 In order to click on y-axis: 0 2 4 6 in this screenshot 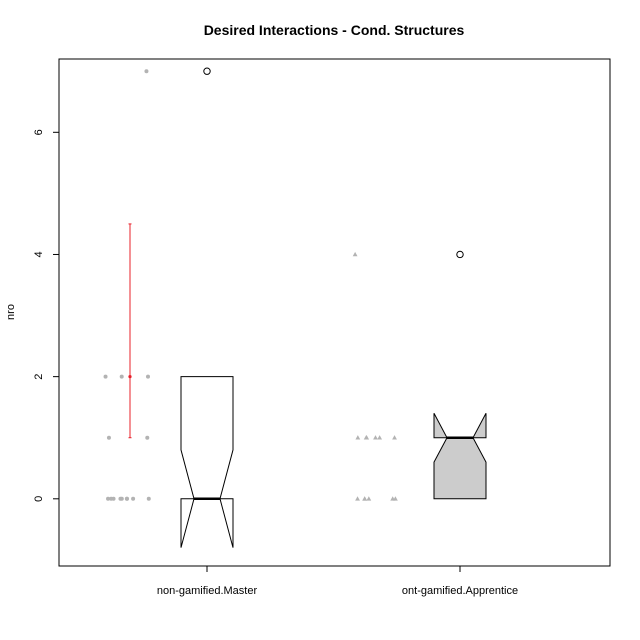, I will do `click(46, 315)`.